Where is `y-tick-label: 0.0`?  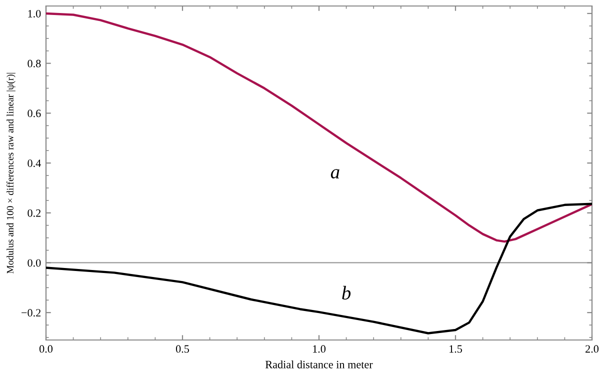
y-tick-label: 0.0 is located at coordinates (34, 263).